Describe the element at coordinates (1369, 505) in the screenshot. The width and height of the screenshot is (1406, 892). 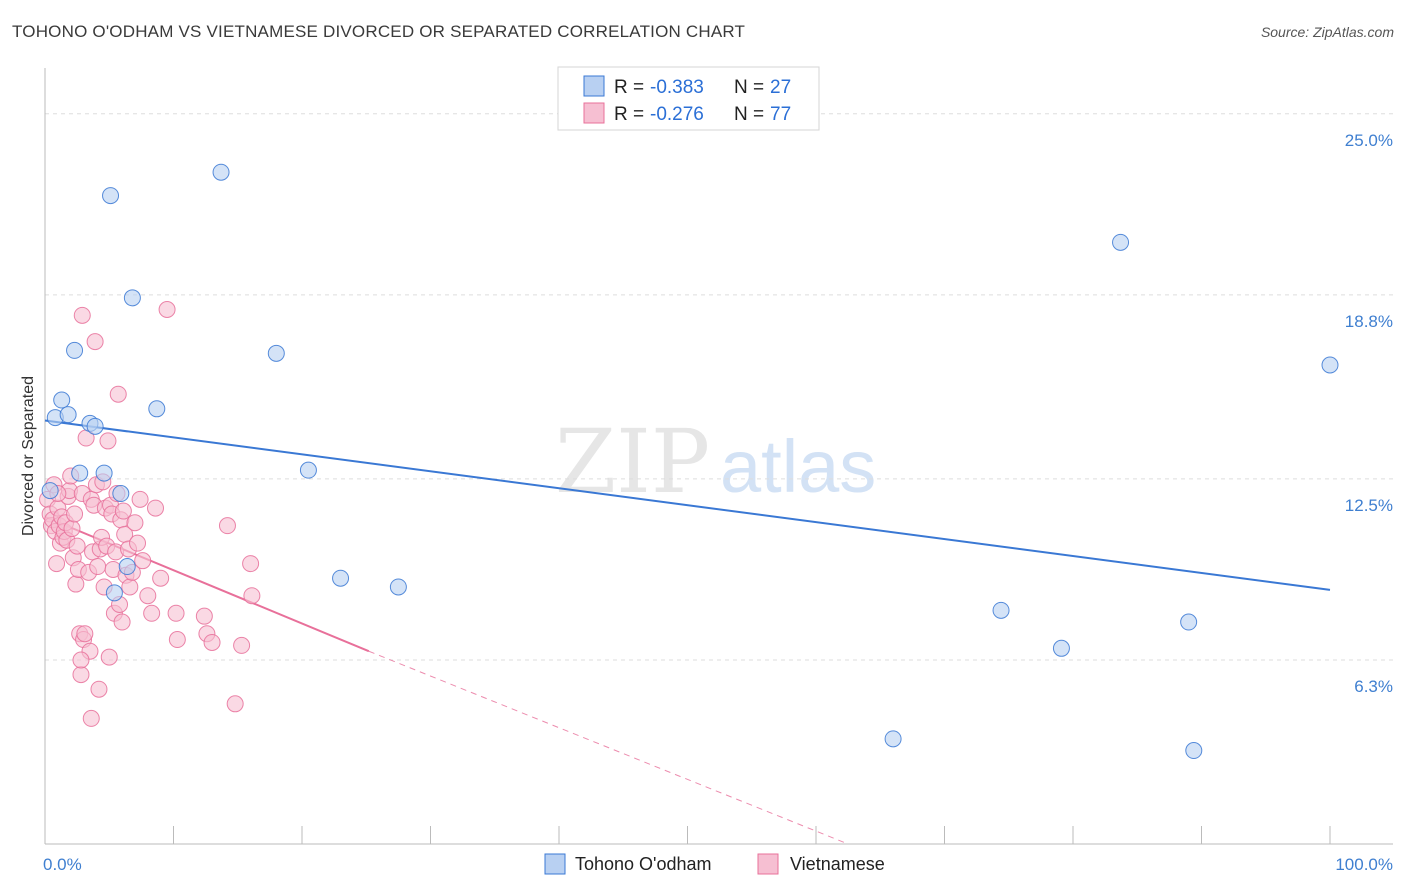
I see `y-tick-label-1: 12.5%` at that location.